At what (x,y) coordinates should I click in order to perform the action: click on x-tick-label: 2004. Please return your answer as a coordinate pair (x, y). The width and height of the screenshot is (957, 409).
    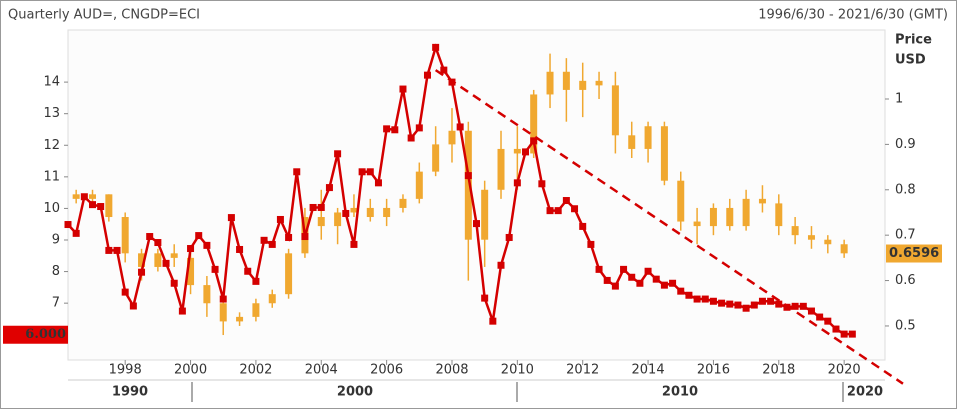
    Looking at the image, I should click on (321, 370).